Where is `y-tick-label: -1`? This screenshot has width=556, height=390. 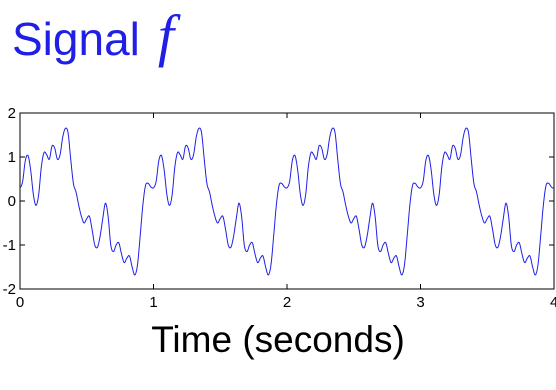
y-tick-label: -1 is located at coordinates (9, 245).